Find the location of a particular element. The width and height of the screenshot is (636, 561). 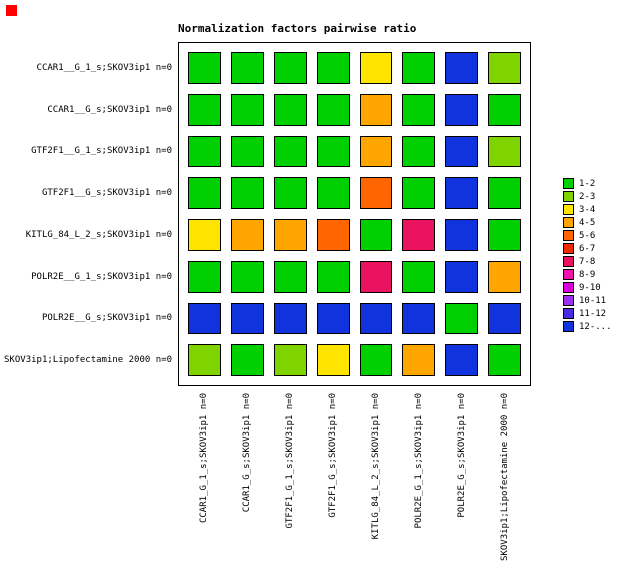

col-label-cell: CCAR1_G_s;SKOV3ip1 n=0 is located at coordinates (247, 475).